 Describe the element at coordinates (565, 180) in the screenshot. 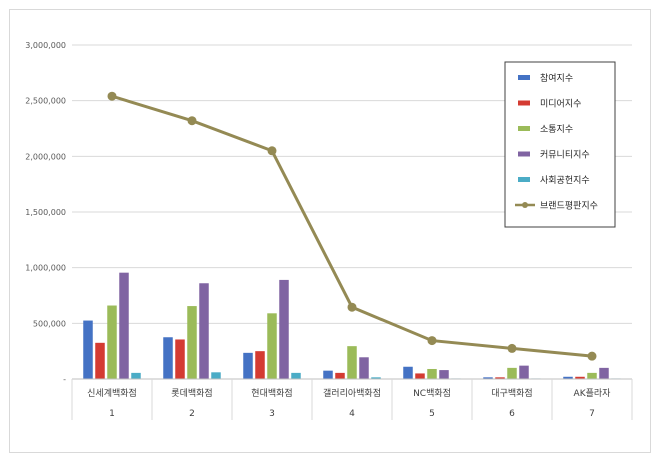

I see `legend-label: 사회공헌지수` at that location.